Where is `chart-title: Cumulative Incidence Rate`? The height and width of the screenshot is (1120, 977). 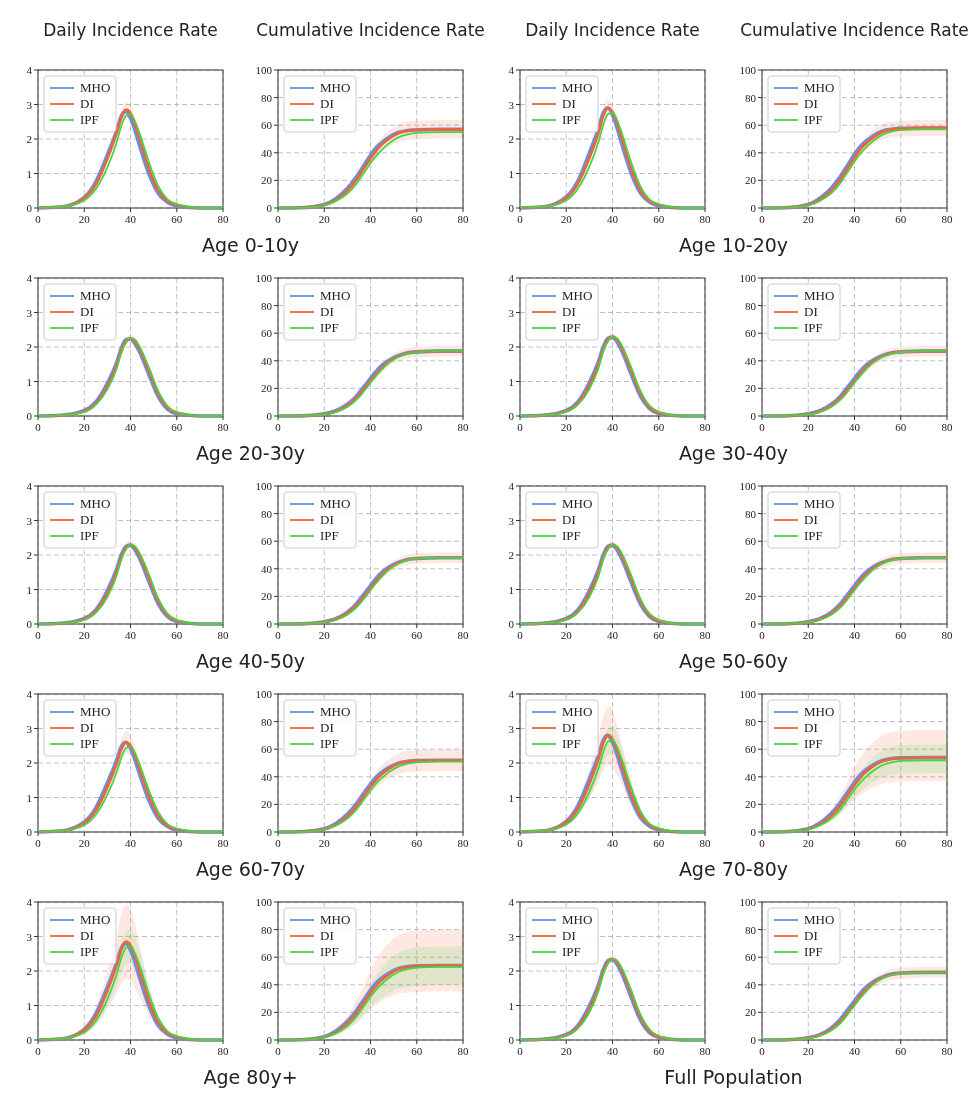 chart-title: Cumulative Incidence Rate is located at coordinates (370, 30).